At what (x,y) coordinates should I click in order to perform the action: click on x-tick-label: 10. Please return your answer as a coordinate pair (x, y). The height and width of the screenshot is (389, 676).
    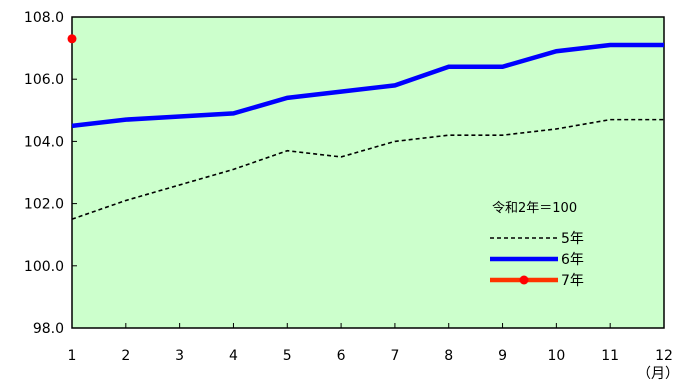
    Looking at the image, I should click on (556, 356).